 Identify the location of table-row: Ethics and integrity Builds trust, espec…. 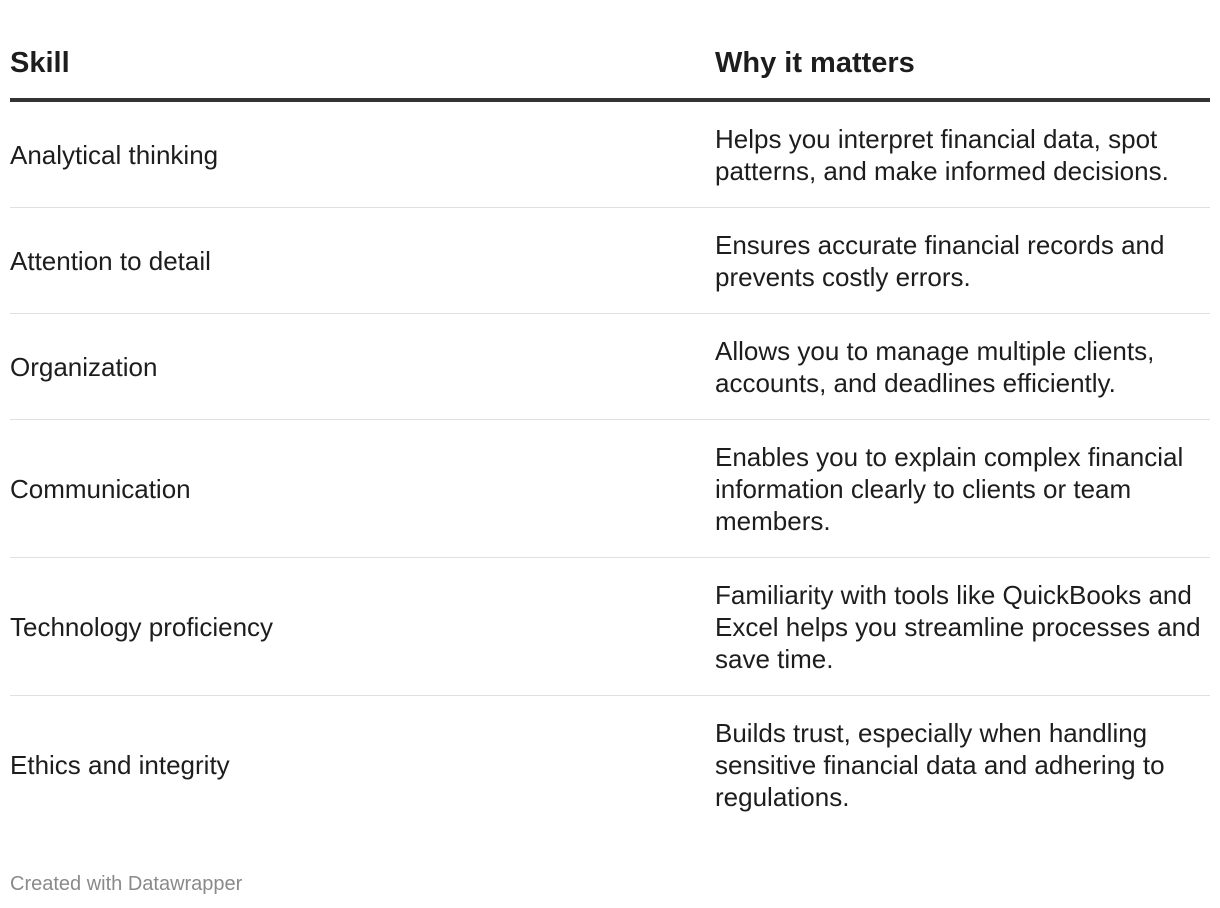
(610, 765).